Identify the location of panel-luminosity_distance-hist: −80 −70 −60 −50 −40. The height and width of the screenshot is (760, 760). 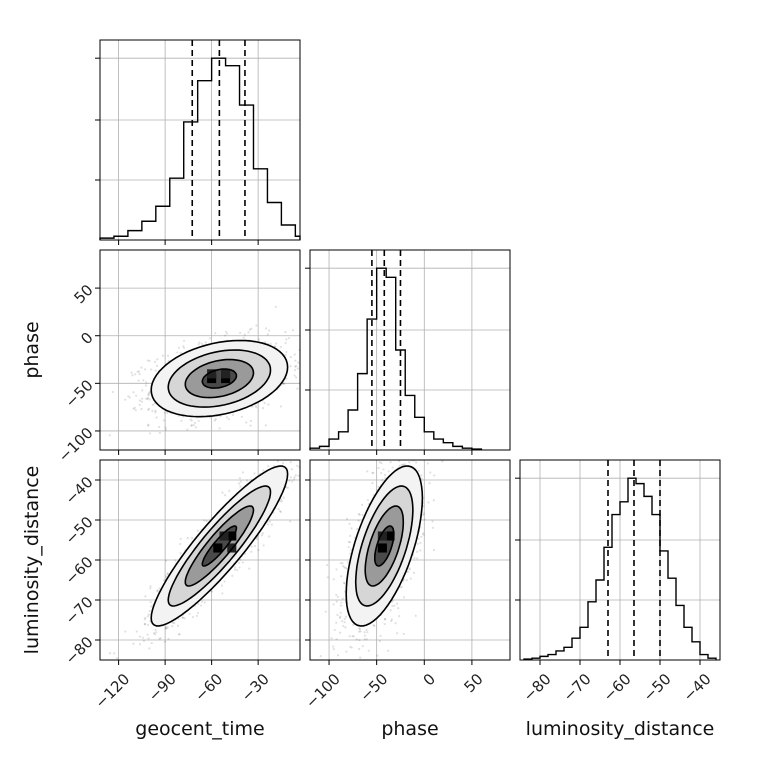
(618, 582).